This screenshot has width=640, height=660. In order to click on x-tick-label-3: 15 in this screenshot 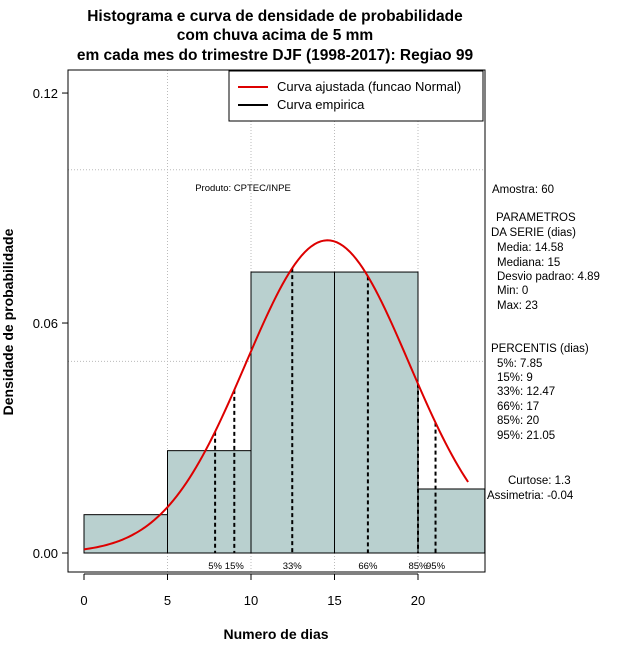, I will do `click(334, 600)`.